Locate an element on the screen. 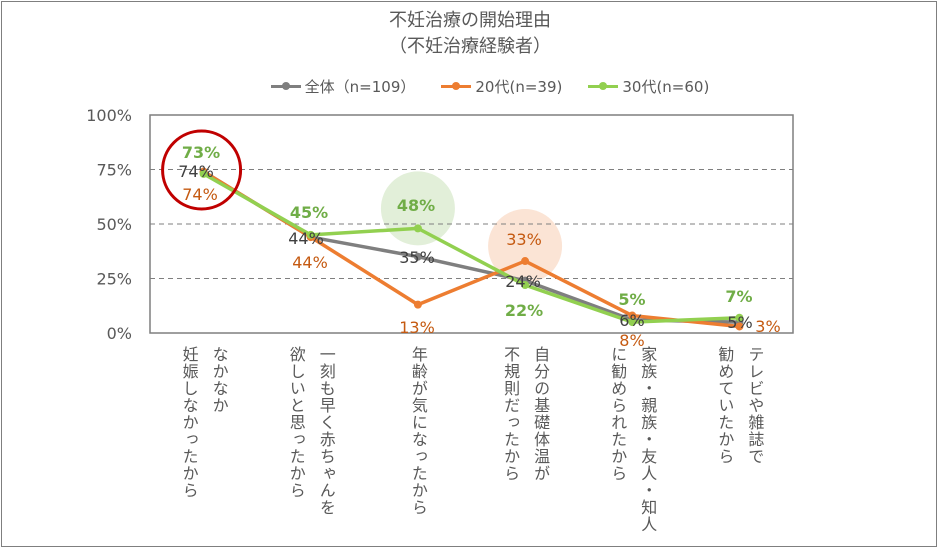 This screenshot has height=550, width=940. category-label: 自分の基礎体温が 不規則だったから is located at coordinates (526, 414).